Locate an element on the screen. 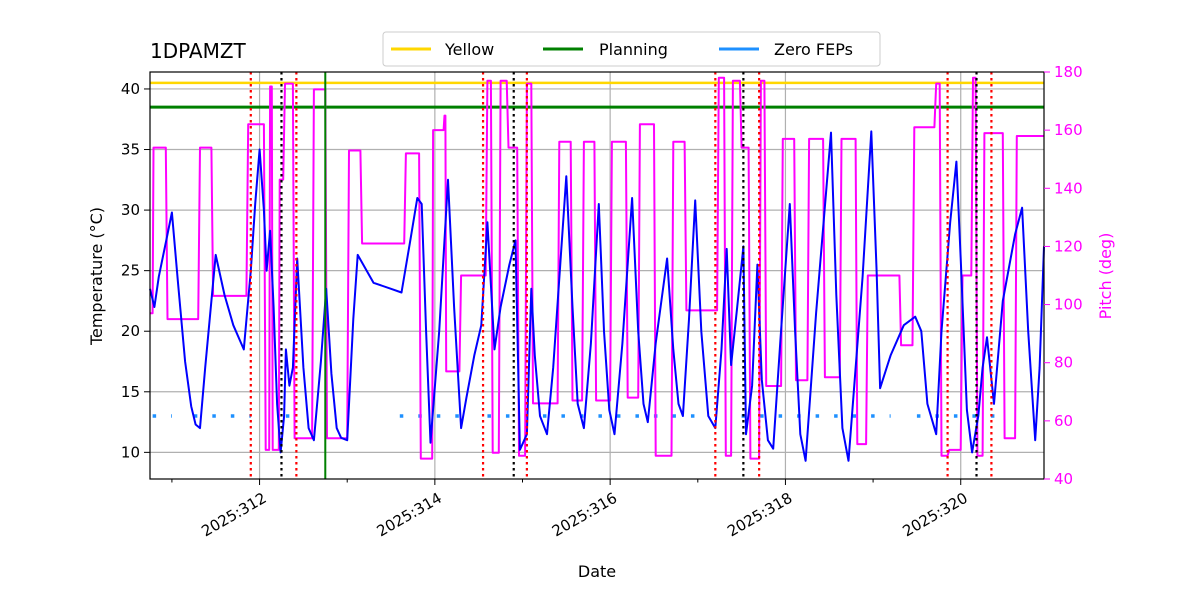 The height and width of the screenshot is (600, 1200). legend-label-yellow: Yellow is located at coordinates (469, 49).